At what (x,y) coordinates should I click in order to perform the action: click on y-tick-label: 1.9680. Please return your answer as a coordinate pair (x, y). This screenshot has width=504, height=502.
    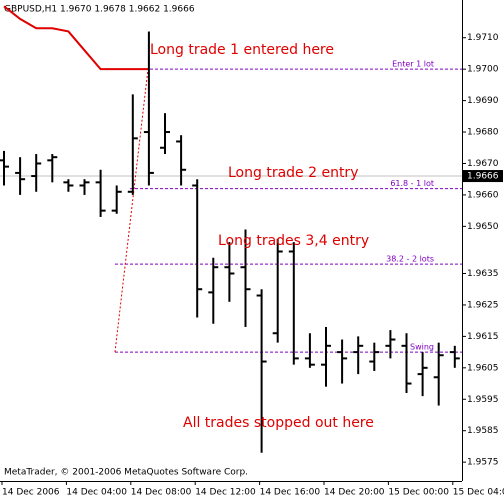
    Looking at the image, I should click on (483, 133).